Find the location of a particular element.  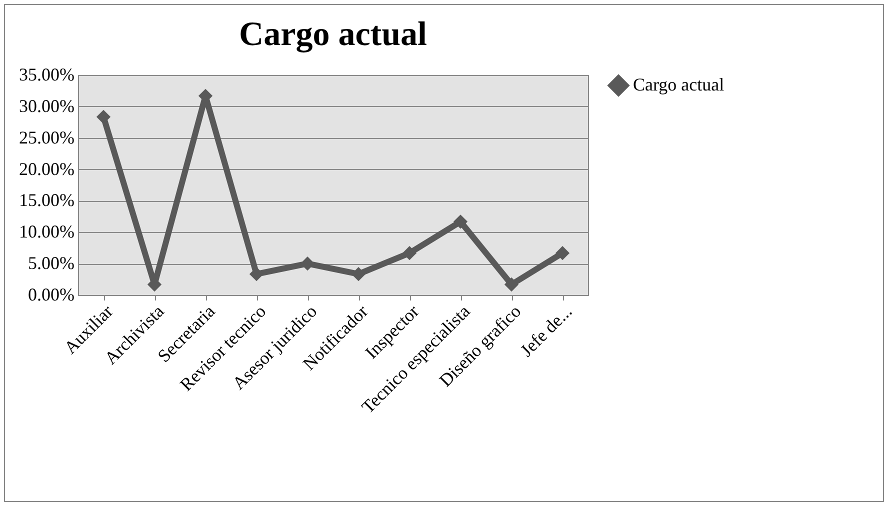

y-tick-label: 25.00% is located at coordinates (46, 137).